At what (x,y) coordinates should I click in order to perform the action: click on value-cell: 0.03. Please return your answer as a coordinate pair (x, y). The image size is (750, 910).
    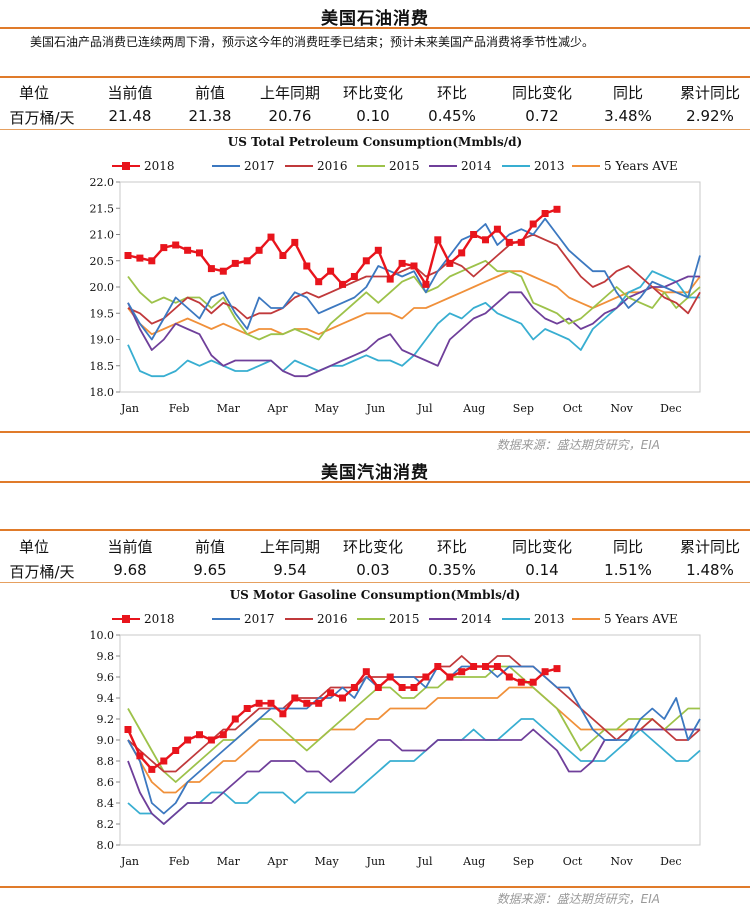
    Looking at the image, I should click on (373, 570).